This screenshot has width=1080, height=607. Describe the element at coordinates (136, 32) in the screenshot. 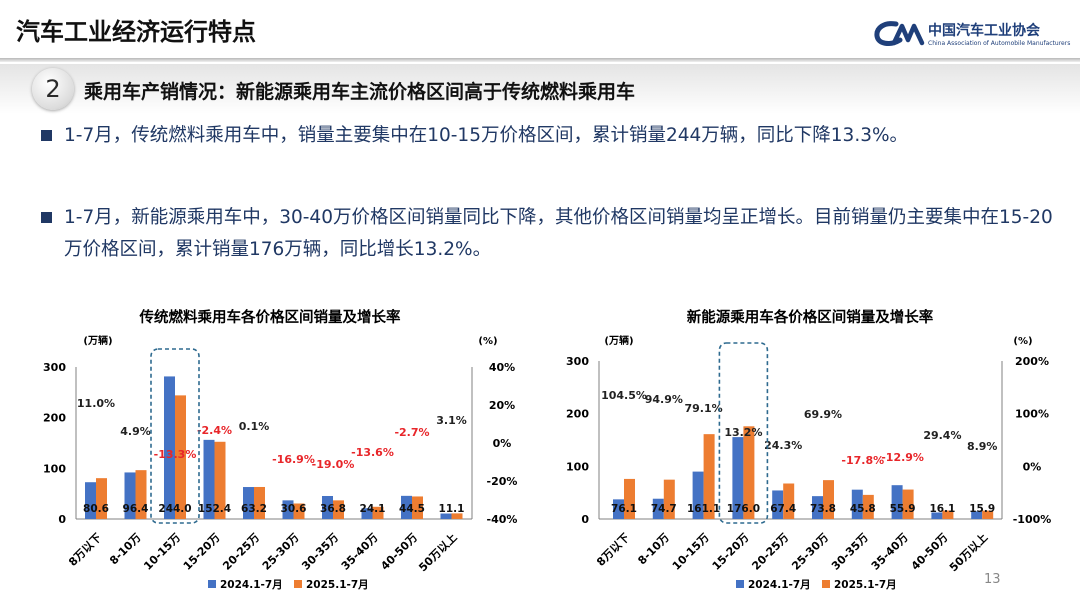

I see `page-title: 汽车工业经济运行特点` at that location.